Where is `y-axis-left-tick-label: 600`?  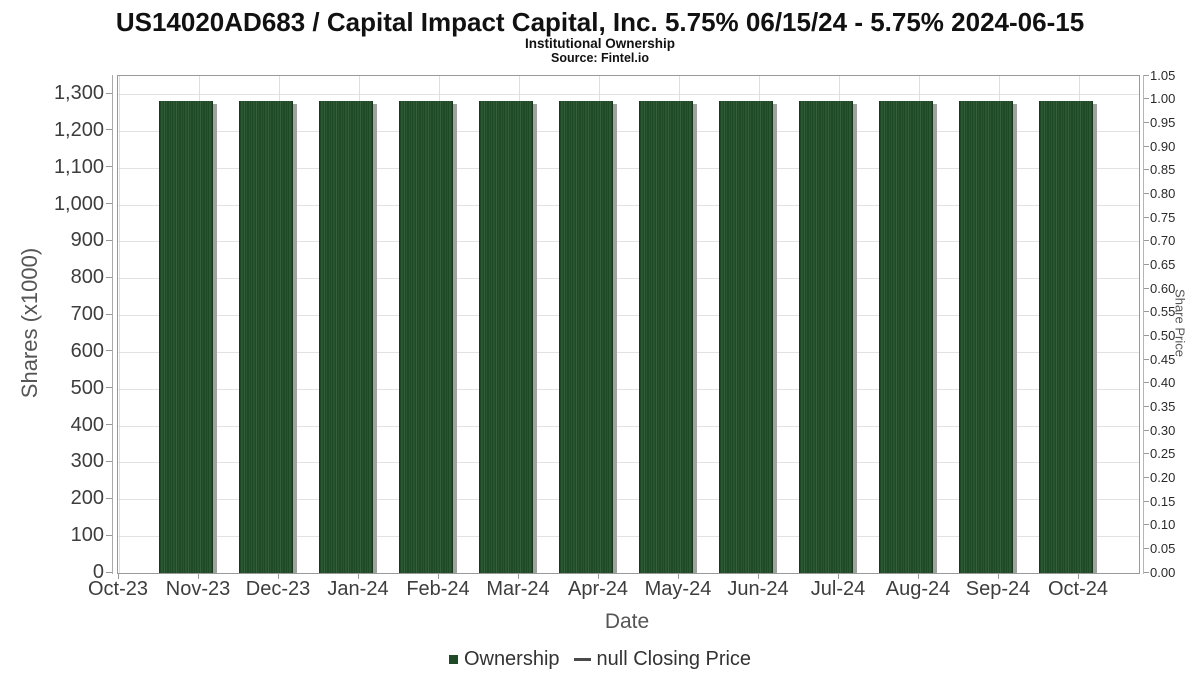
y-axis-left-tick-label: 600 is located at coordinates (87, 350).